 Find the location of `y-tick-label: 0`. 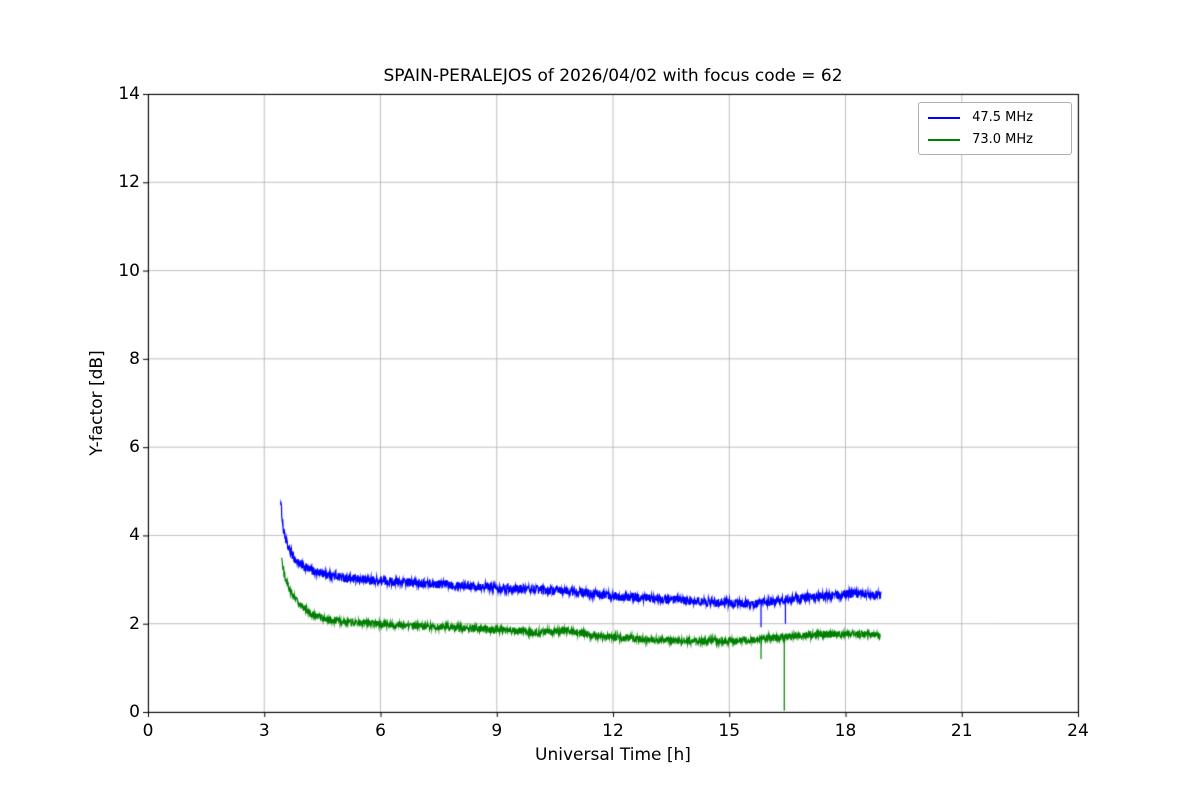

y-tick-label: 0 is located at coordinates (134, 712).